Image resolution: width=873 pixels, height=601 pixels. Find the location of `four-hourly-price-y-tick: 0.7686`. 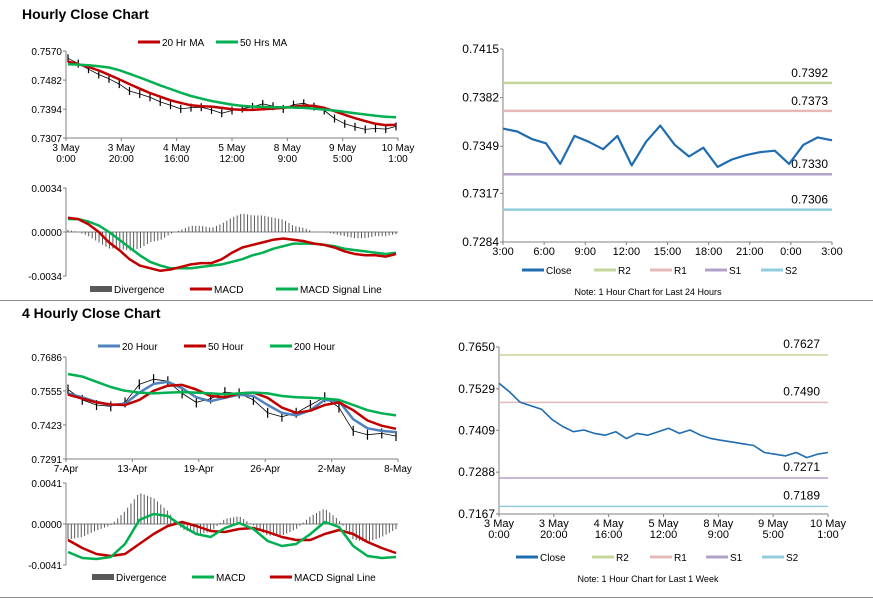

four-hourly-price-y-tick: 0.7686 is located at coordinates (46, 358).